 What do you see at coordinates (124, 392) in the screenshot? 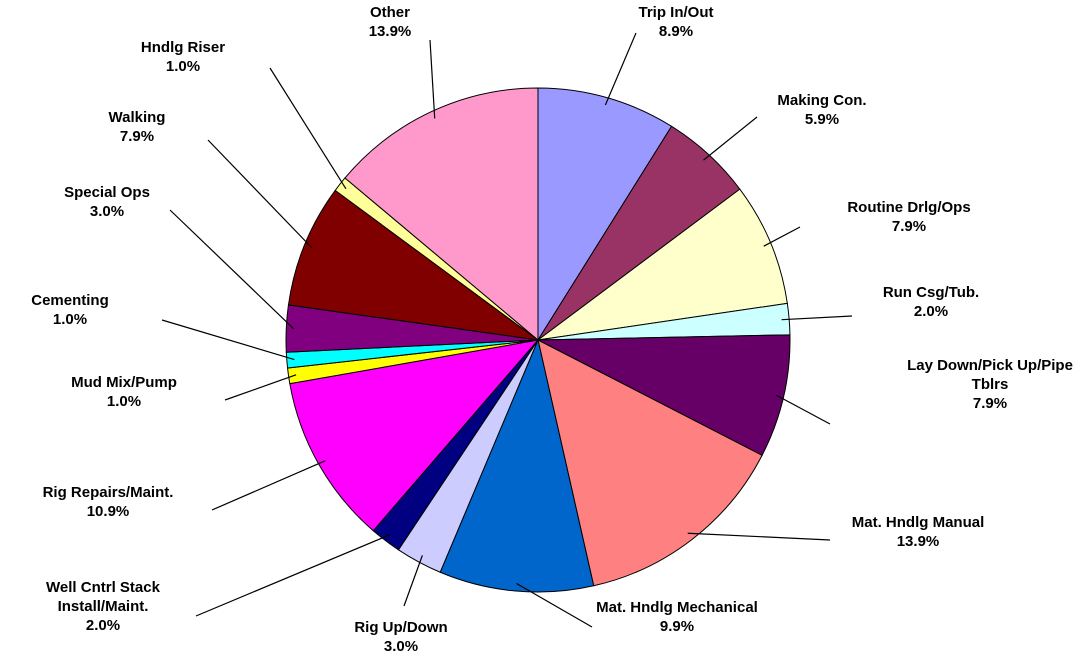
I see `slice-label: Mud Mix/Pump 1.0%` at bounding box center [124, 392].